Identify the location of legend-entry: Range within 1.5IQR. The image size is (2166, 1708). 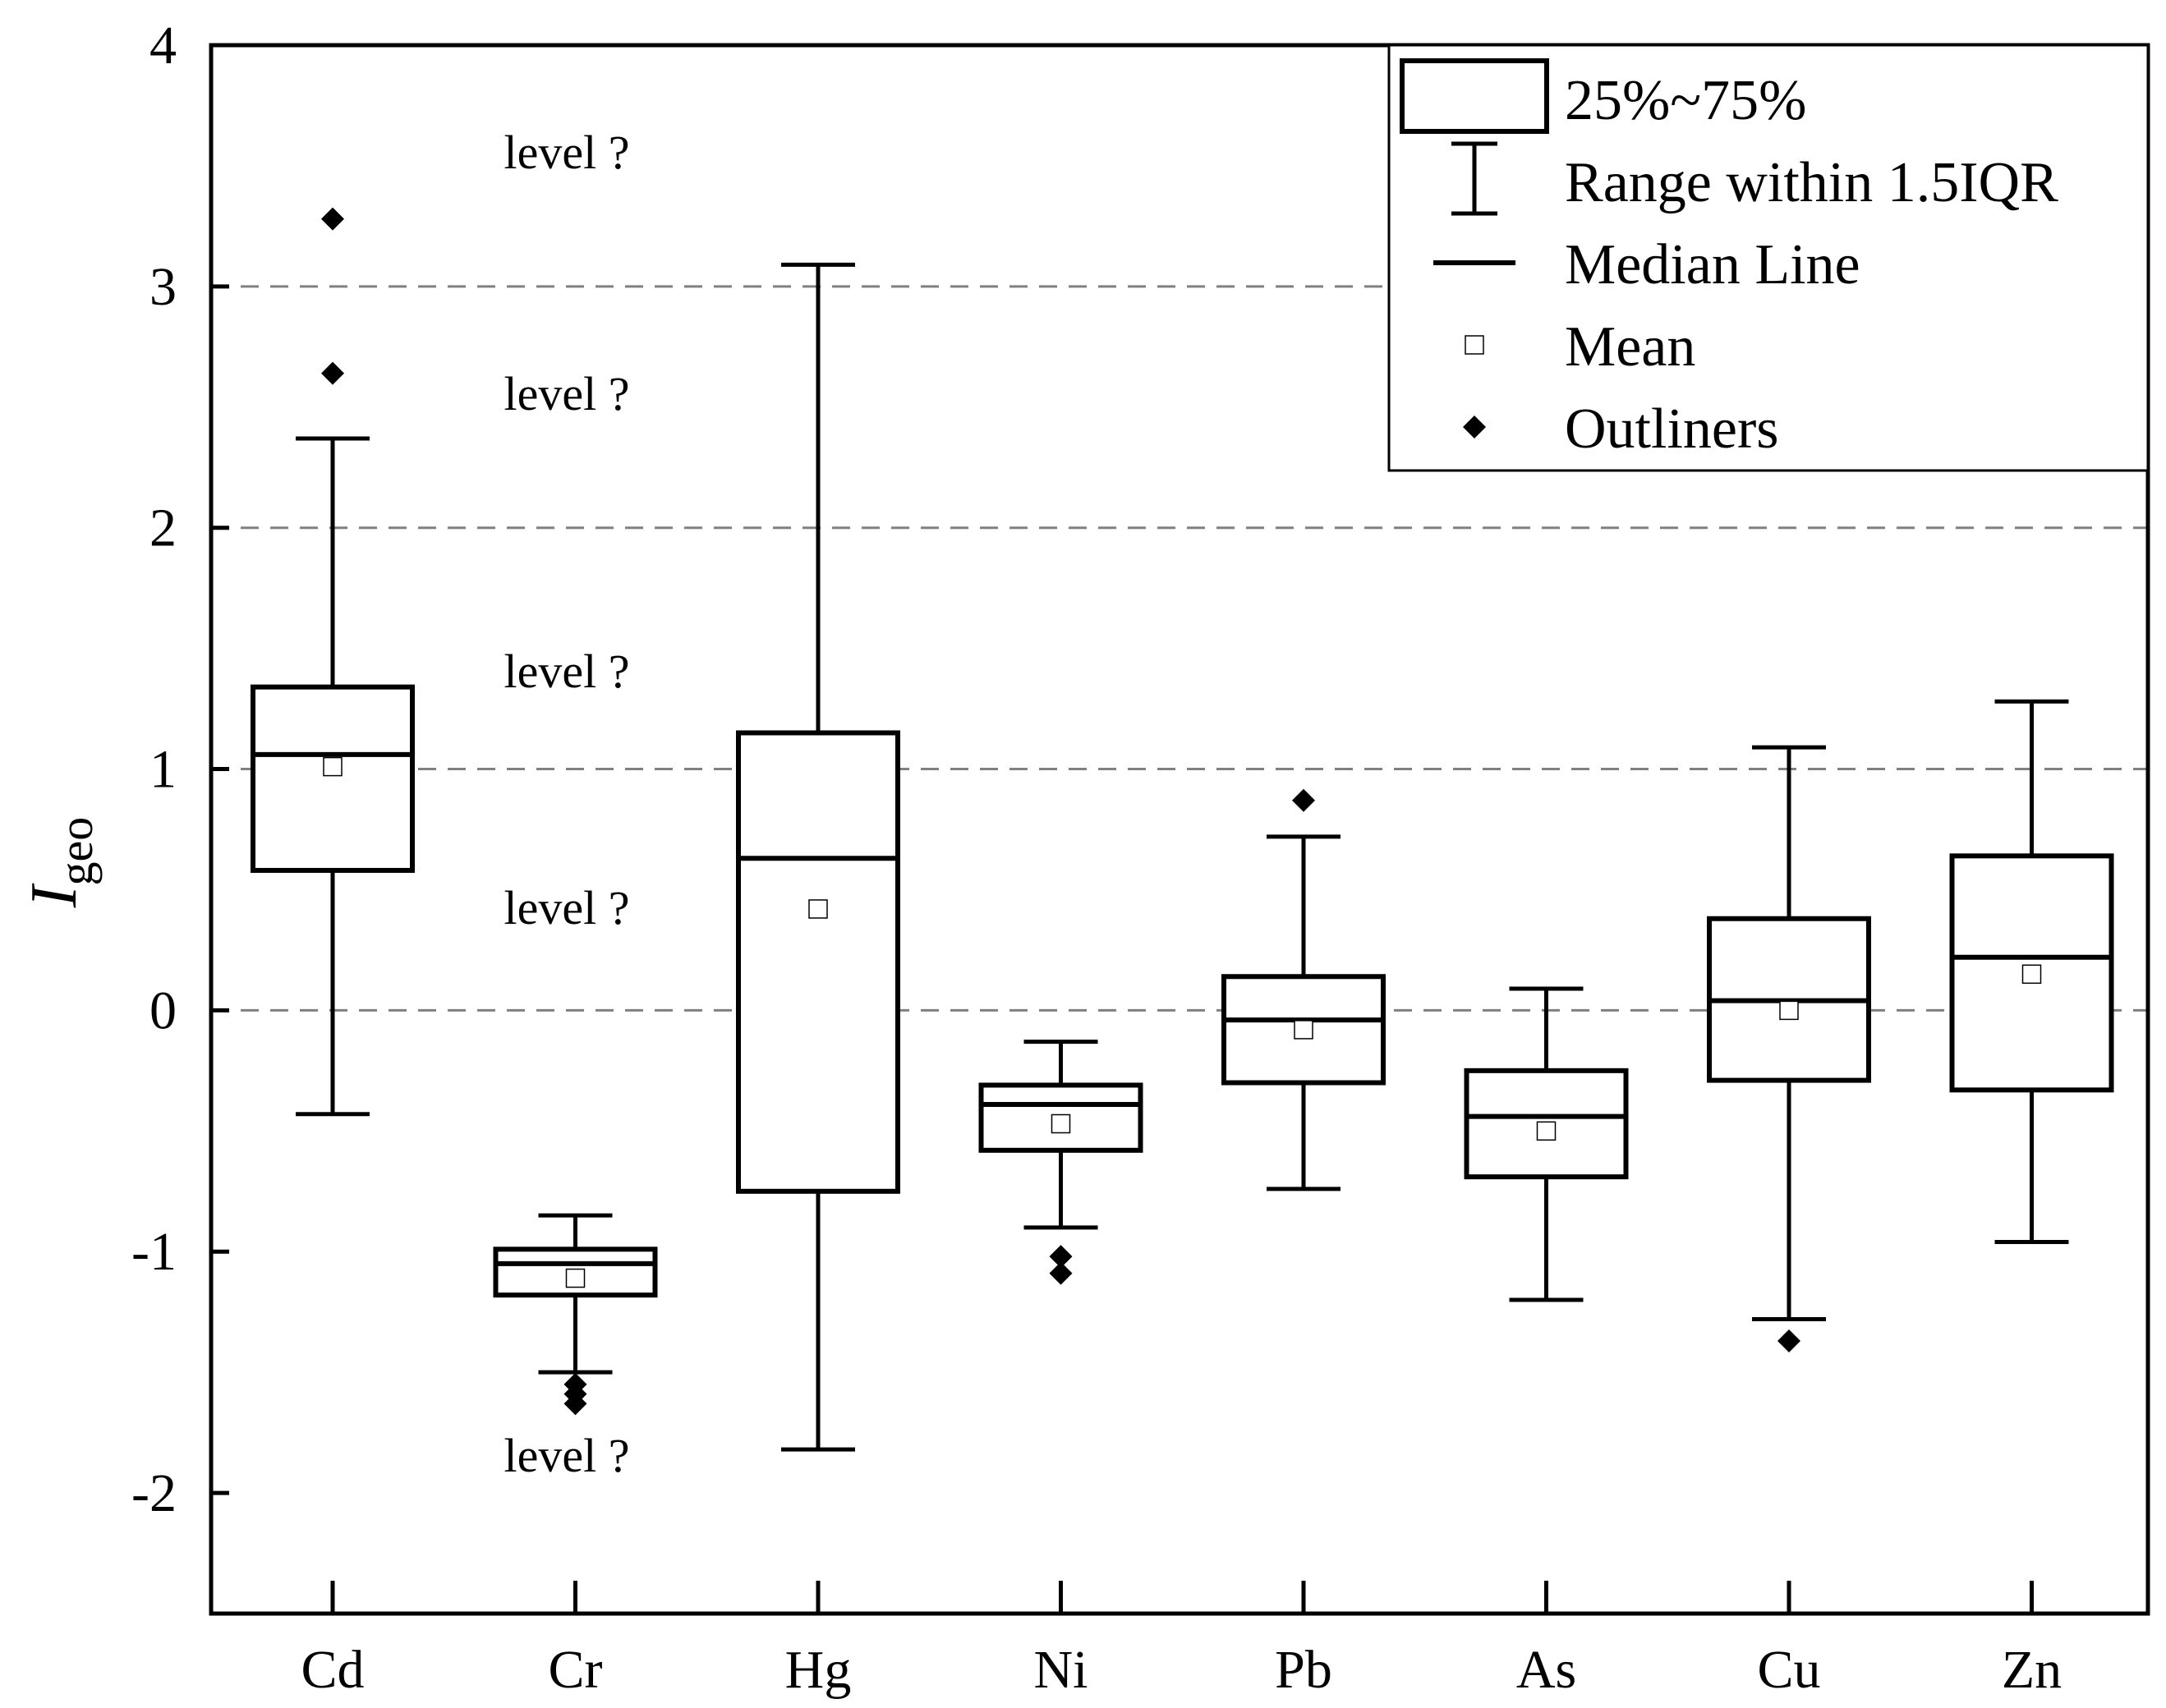
(1754, 178).